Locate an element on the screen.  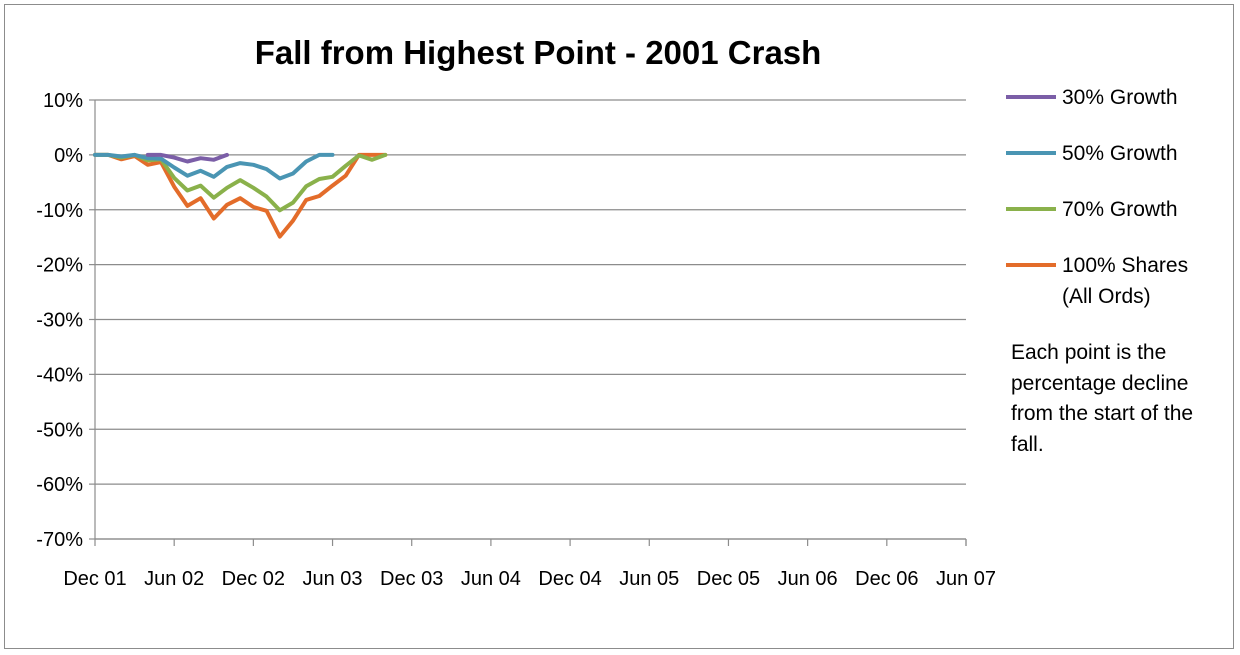
y-tick-label: 10% is located at coordinates (63, 101).